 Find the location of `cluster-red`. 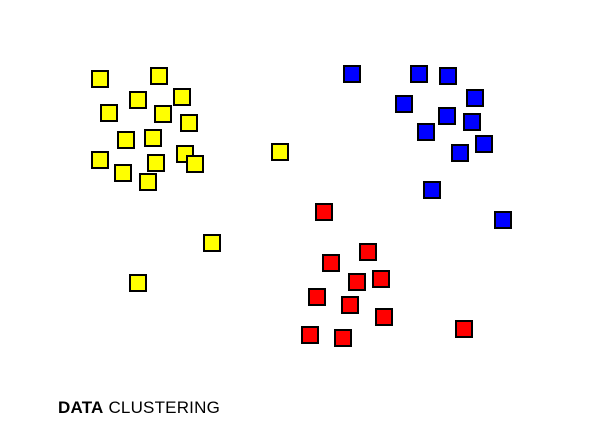

cluster-red is located at coordinates (387, 275).